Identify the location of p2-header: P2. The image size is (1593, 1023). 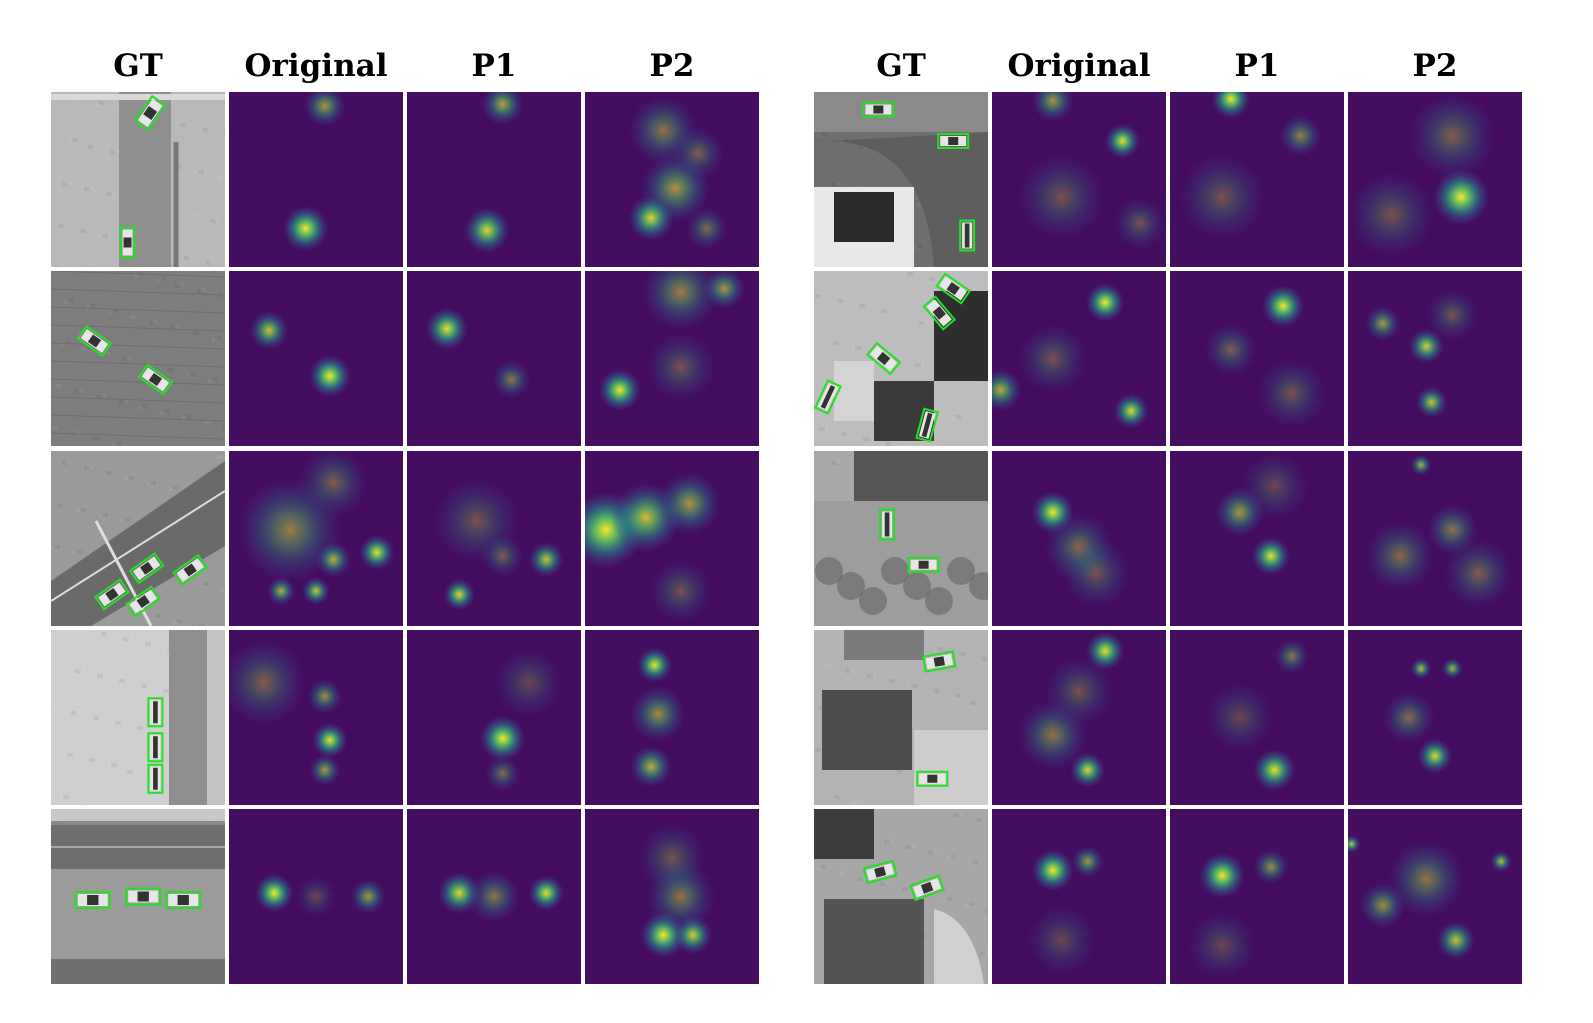
(1435, 66).